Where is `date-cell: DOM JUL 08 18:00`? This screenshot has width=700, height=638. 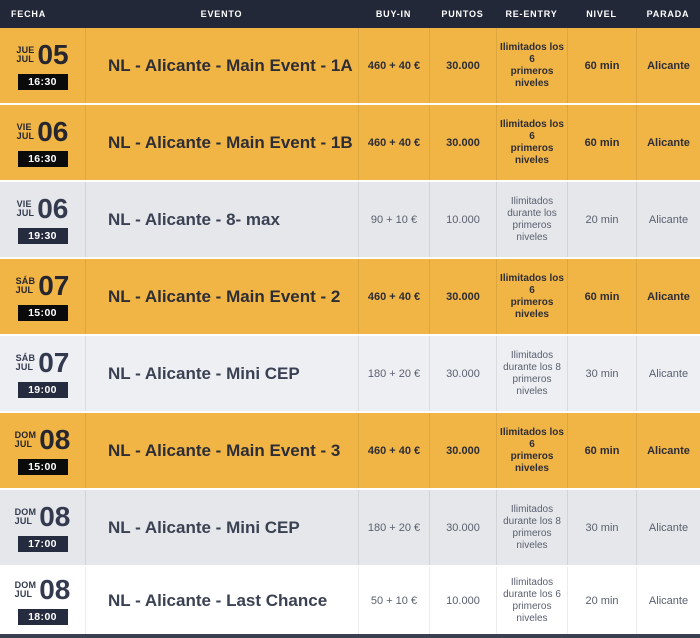 date-cell: DOM JUL 08 18:00 is located at coordinates (42, 600).